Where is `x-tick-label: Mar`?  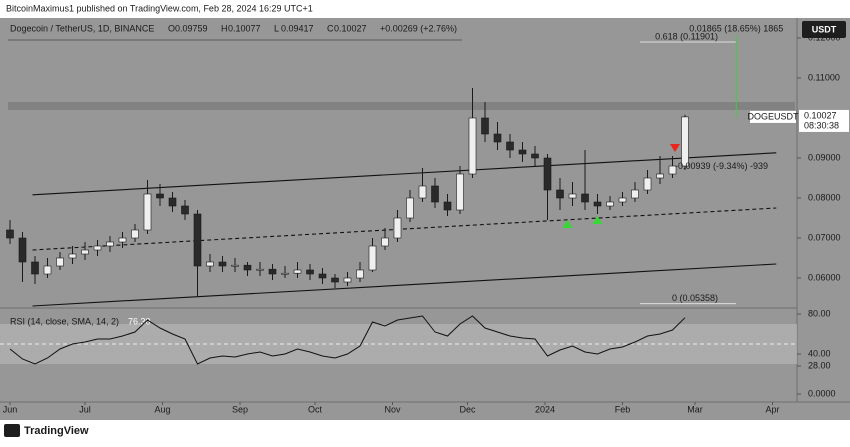
x-tick-label: Mar is located at coordinates (695, 409).